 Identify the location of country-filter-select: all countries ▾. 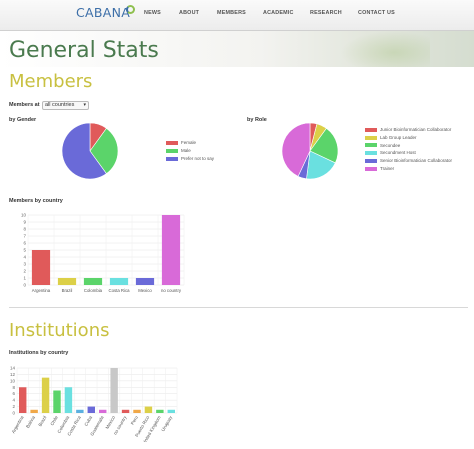
(65, 105).